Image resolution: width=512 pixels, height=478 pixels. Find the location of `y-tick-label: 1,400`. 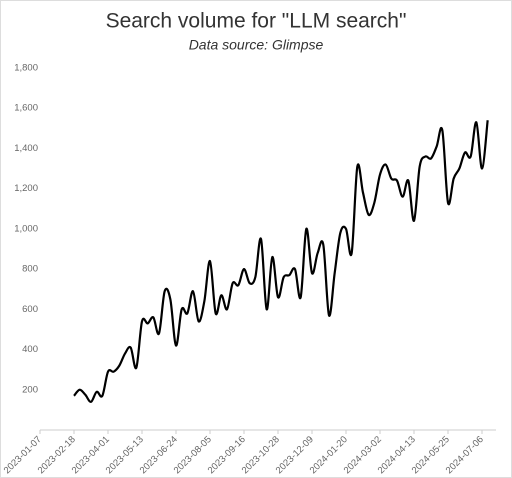

y-tick-label: 1,400 is located at coordinates (26, 148).